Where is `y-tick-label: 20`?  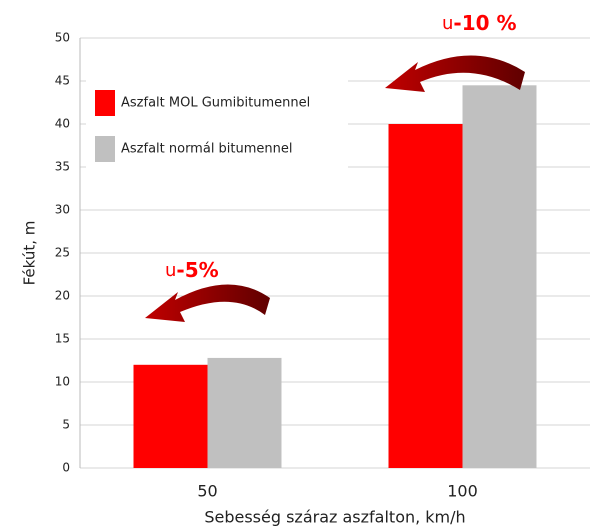 y-tick-label: 20 is located at coordinates (62, 296).